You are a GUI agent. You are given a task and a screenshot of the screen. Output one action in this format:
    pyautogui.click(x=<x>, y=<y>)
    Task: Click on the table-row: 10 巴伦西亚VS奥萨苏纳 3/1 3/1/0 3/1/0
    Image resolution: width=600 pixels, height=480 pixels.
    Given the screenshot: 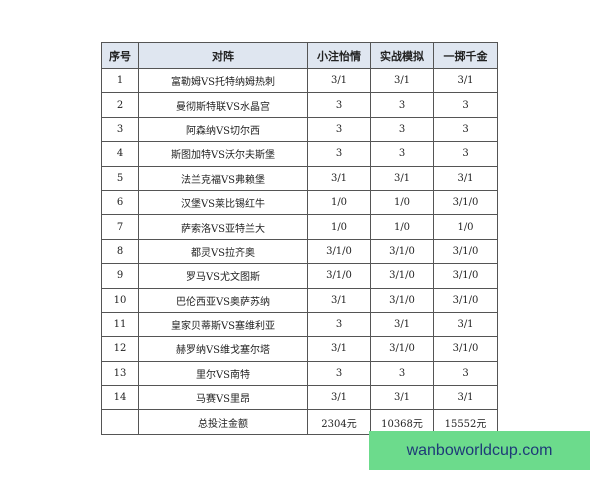 What is the action you would take?
    pyautogui.click(x=299, y=300)
    